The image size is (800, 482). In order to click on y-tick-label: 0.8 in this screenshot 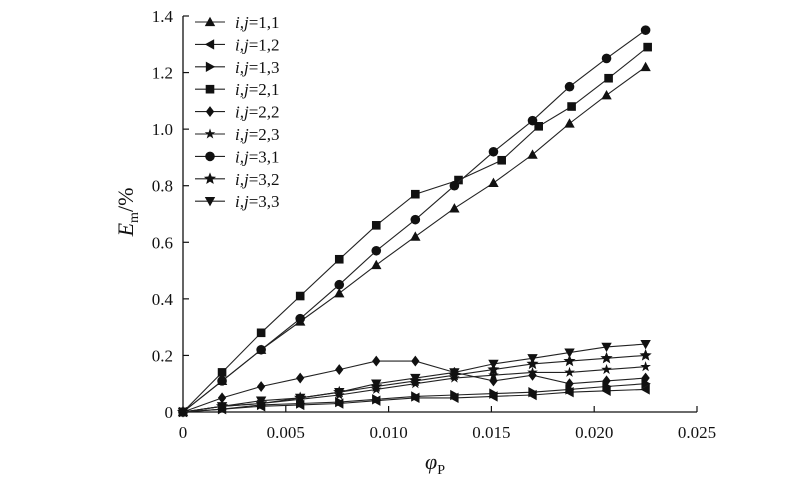, I will do `click(162, 186)`.